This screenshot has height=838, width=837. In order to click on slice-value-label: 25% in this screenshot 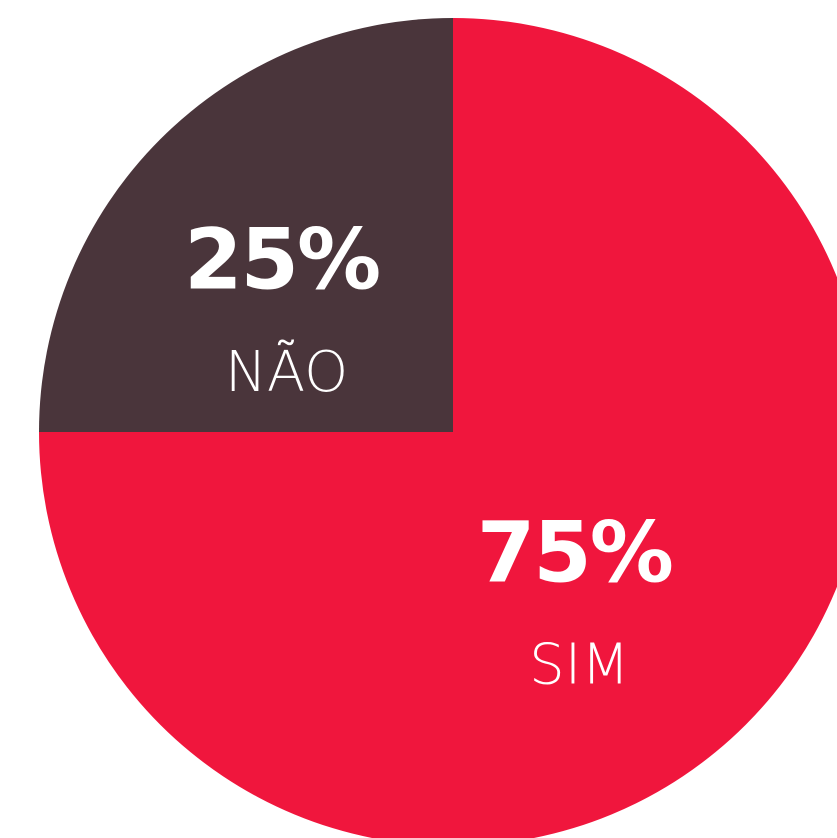, I will do `click(281, 260)`.